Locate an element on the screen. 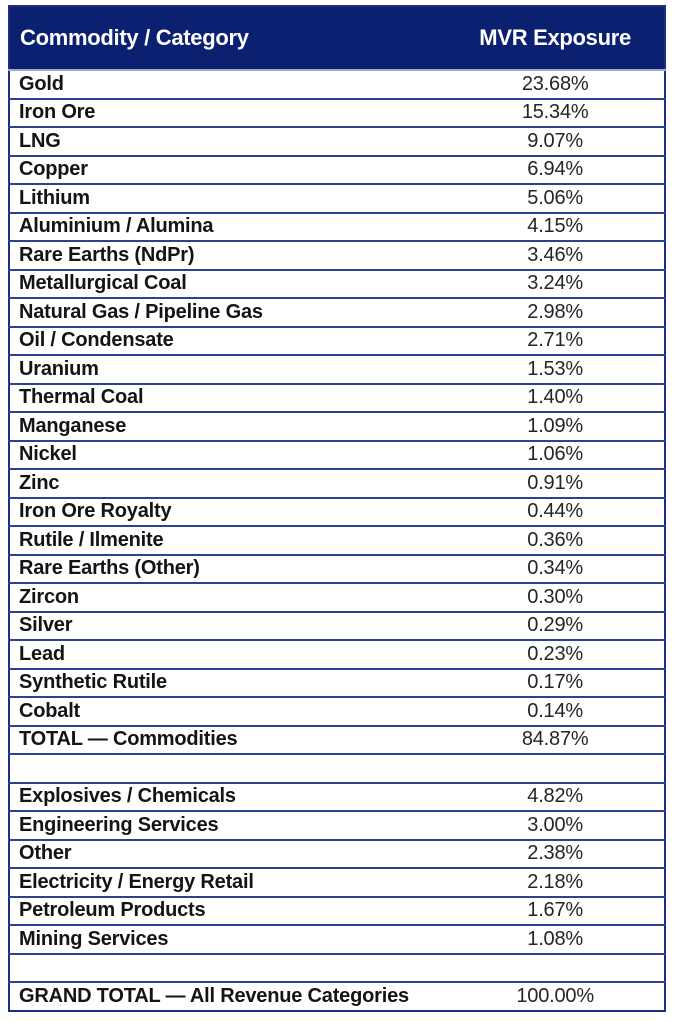 The height and width of the screenshot is (1022, 674). table-row: Iron Ore Royalty 0.44% is located at coordinates (337, 511).